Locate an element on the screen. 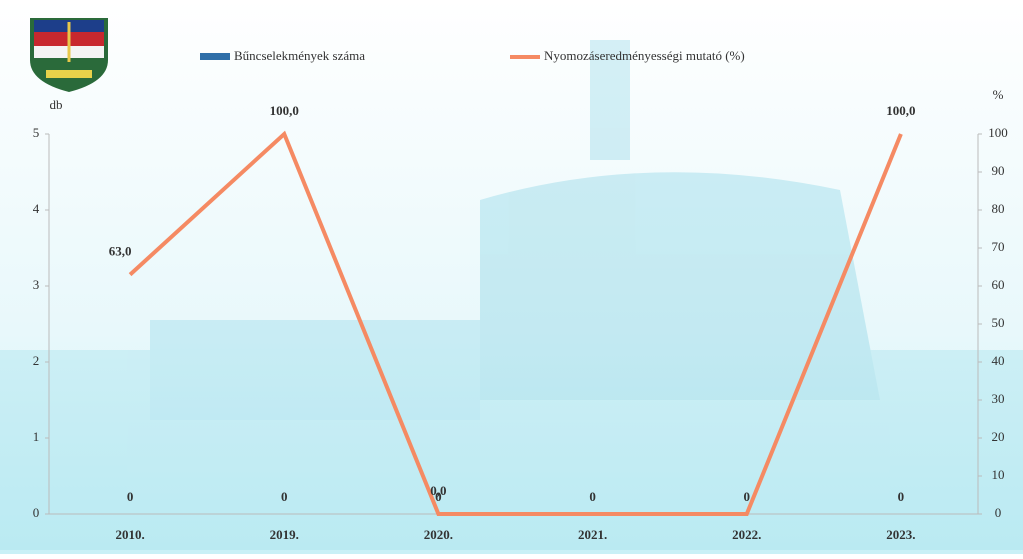 The height and width of the screenshot is (559, 1023). x-tick-label: 2021. is located at coordinates (592, 534).